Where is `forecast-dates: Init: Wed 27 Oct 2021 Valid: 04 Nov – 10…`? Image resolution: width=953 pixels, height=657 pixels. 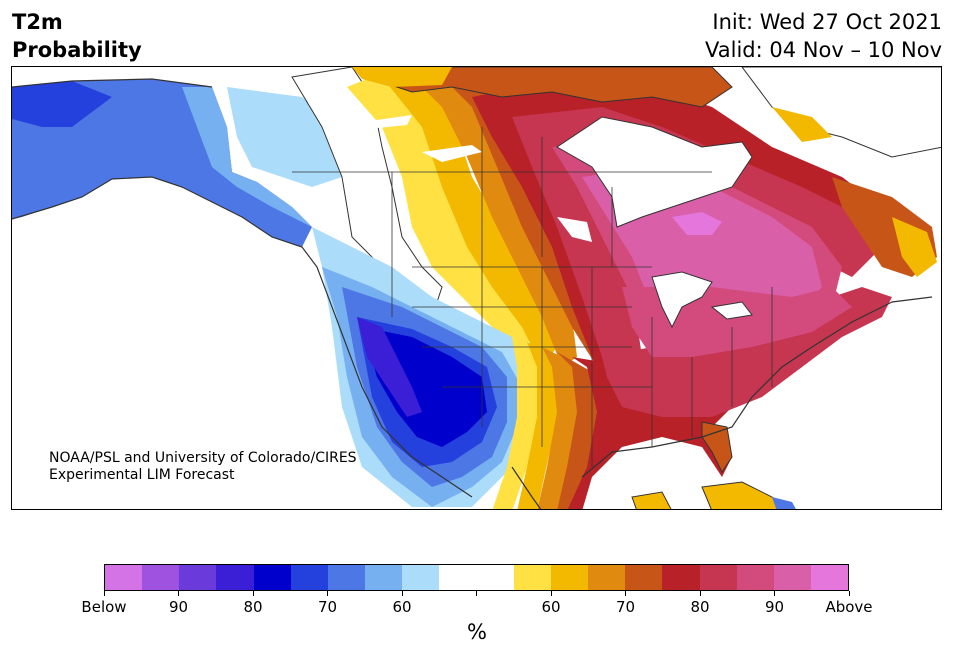 forecast-dates: Init: Wed 27 Oct 2021 Valid: 04 Nov – 10… is located at coordinates (823, 36).